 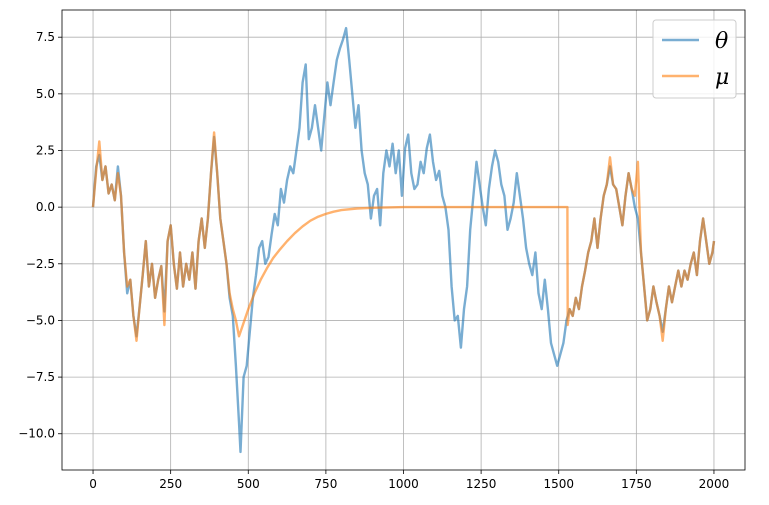 I want to click on x-tick-label: 750, so click(x=325, y=484).